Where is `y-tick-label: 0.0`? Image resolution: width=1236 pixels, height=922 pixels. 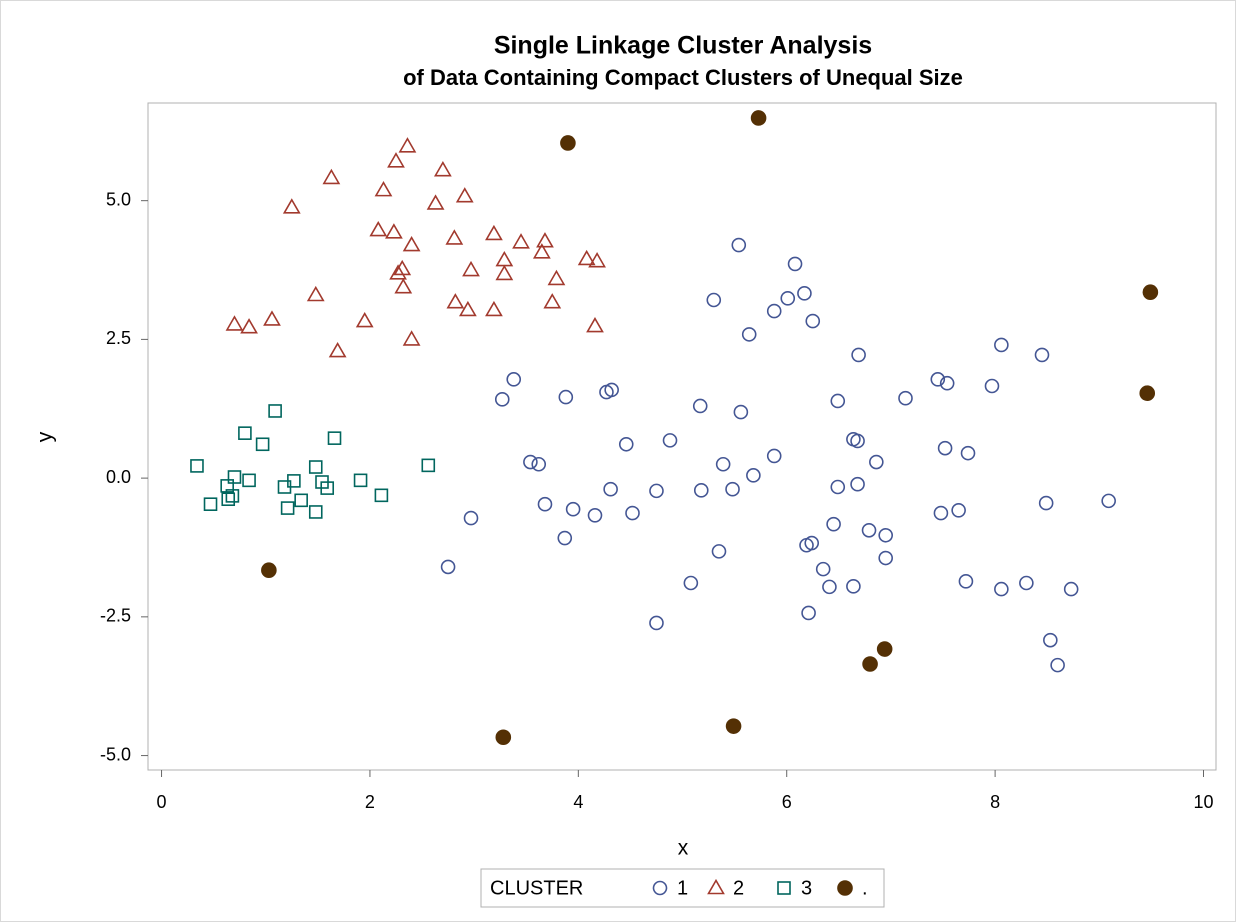 y-tick-label: 0.0 is located at coordinates (118, 477).